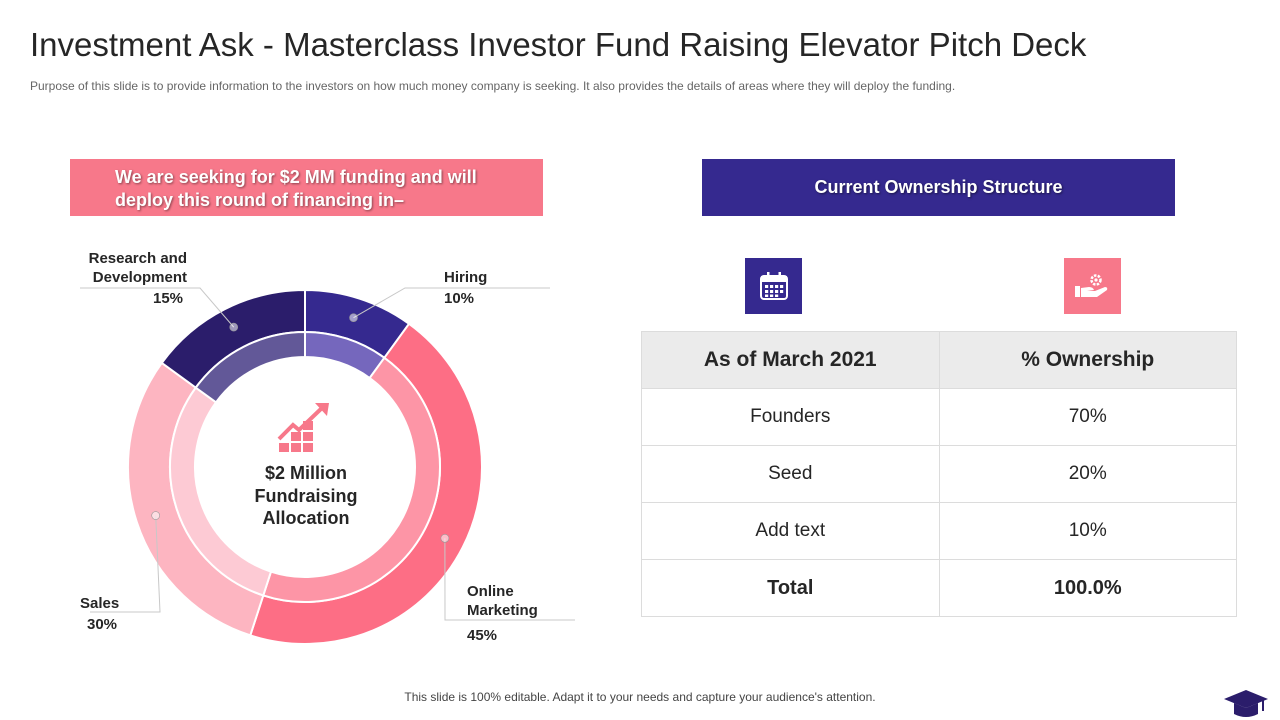 Image resolution: width=1280 pixels, height=720 pixels. I want to click on table-cell: Total, so click(790, 588).